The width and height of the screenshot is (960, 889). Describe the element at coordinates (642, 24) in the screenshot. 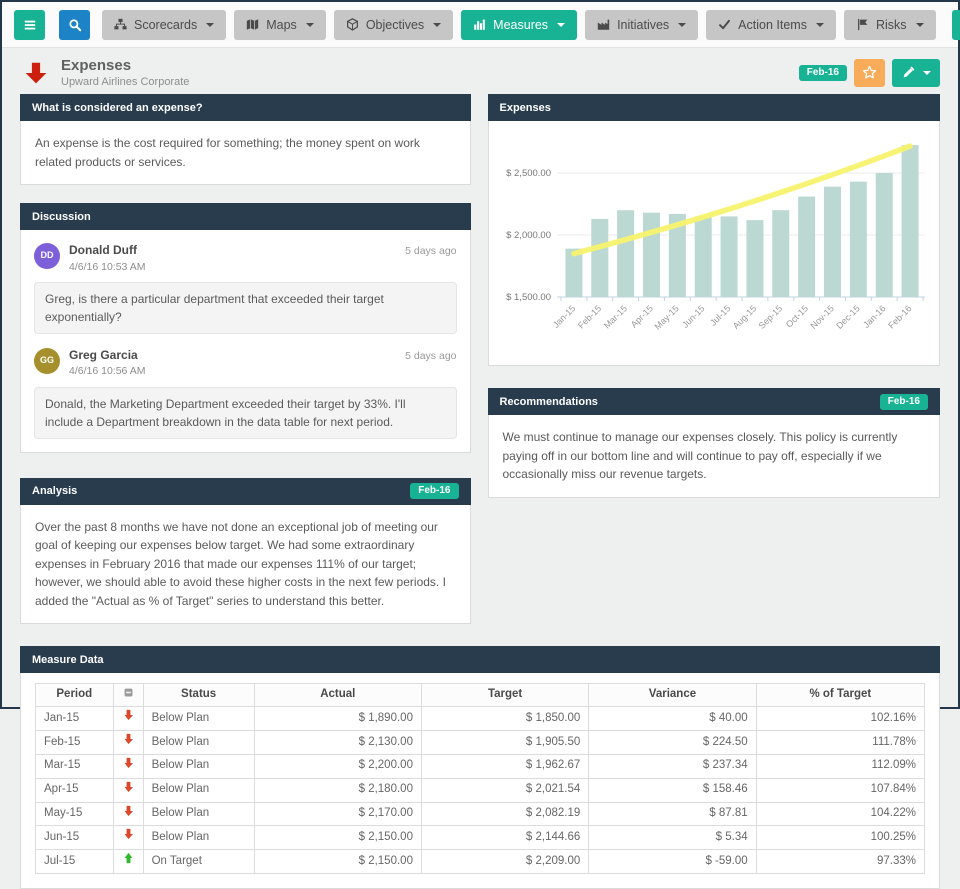

I see `nav-button-initiatives: Initiatives` at that location.